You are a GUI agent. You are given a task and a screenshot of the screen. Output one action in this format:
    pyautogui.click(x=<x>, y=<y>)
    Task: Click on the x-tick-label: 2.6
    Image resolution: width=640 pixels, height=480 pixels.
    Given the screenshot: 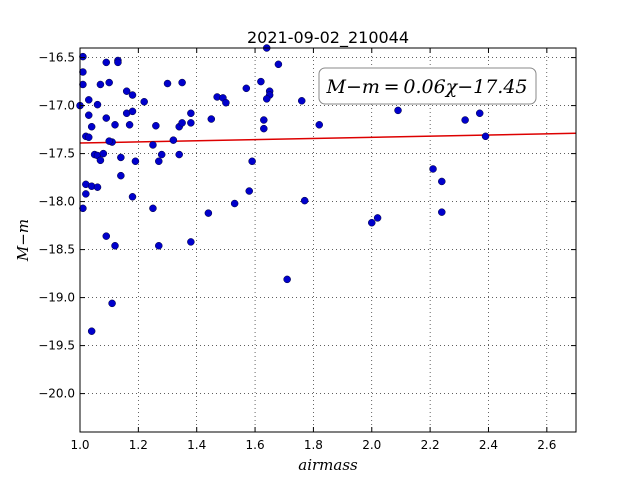 What is the action you would take?
    pyautogui.click(x=546, y=445)
    